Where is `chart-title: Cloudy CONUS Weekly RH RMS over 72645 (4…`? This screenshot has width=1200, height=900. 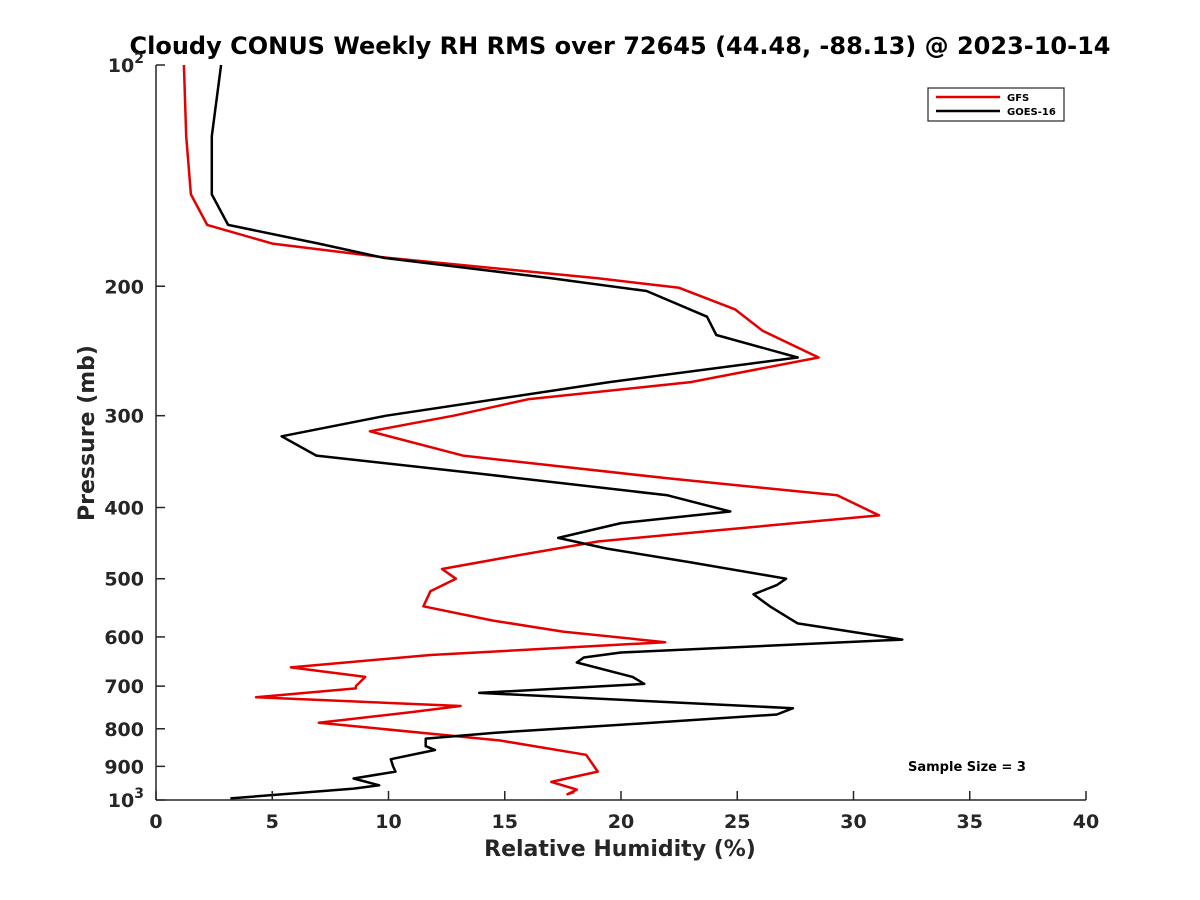 chart-title: Cloudy CONUS Weekly RH RMS over 72645 (4… is located at coordinates (620, 46).